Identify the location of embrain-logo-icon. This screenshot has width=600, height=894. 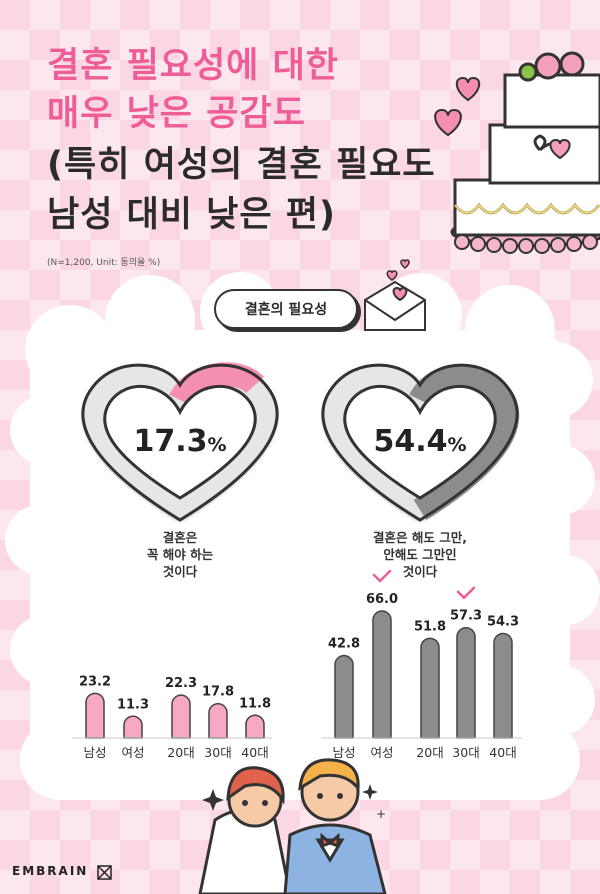
(104, 872).